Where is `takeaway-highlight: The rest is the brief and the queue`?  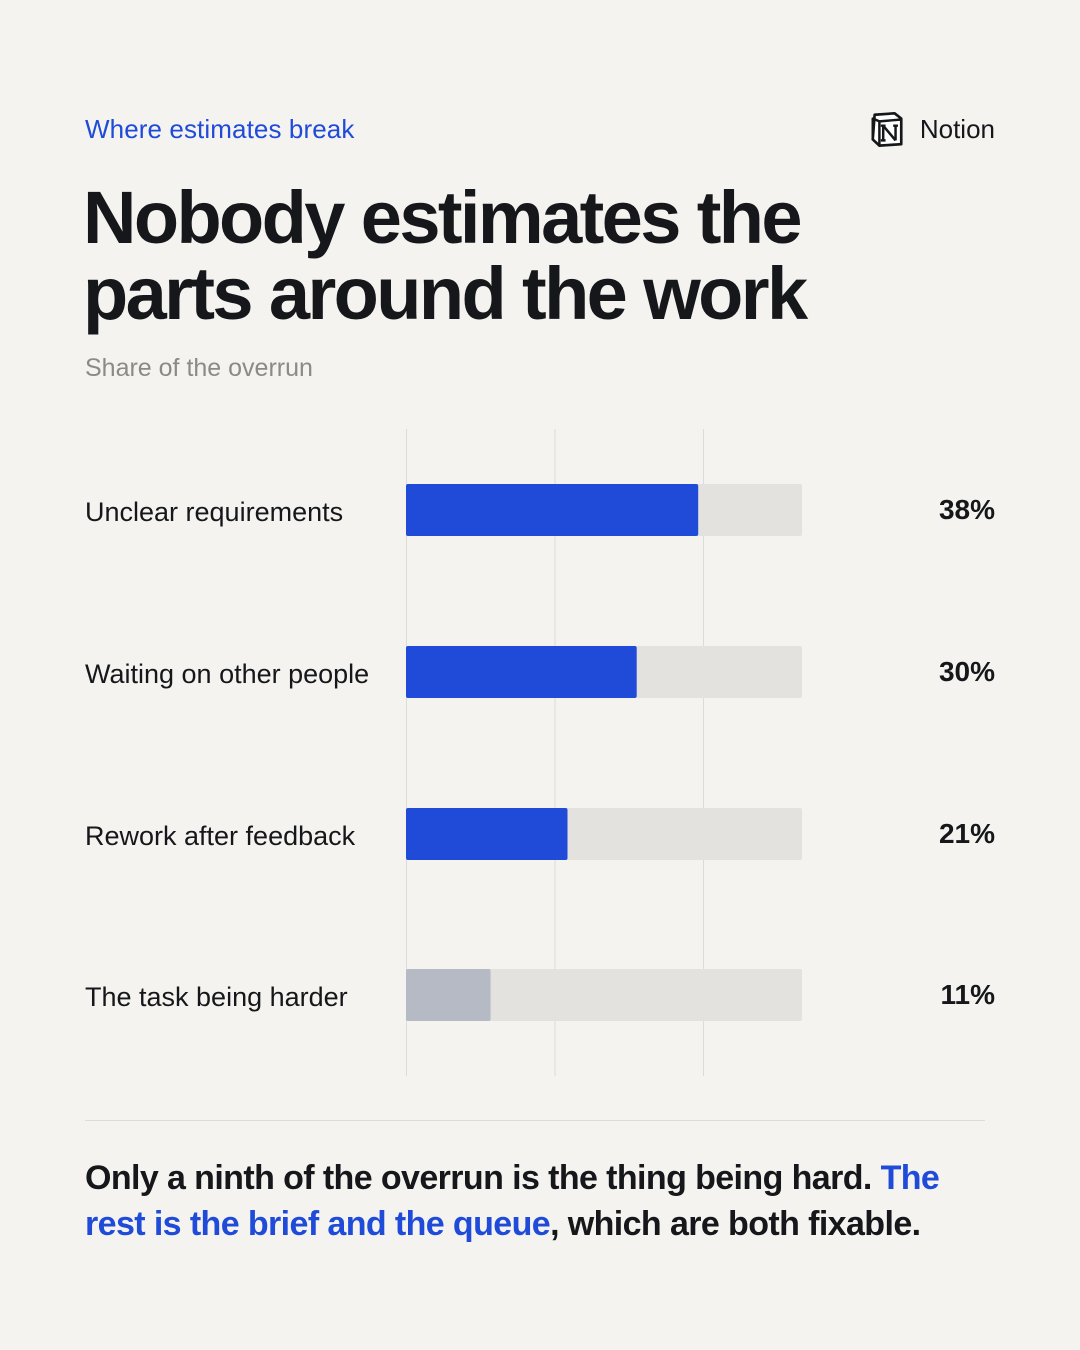 takeaway-highlight: The rest is the brief and the queue is located at coordinates (512, 1201).